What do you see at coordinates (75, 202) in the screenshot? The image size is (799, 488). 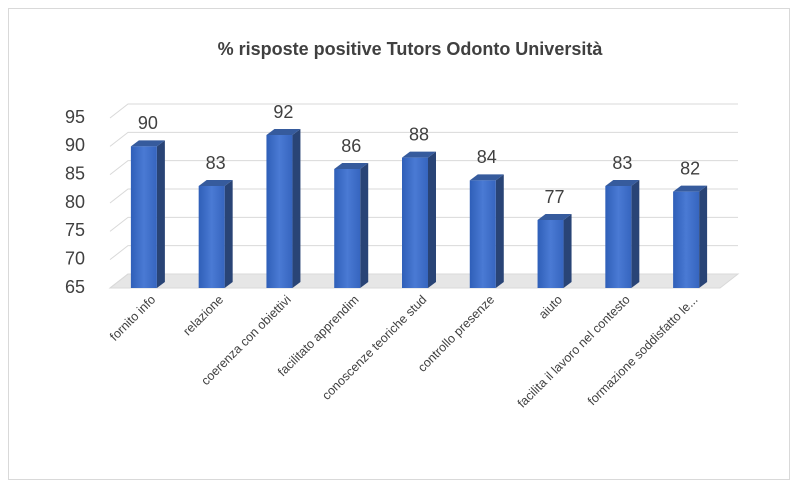 I see `y-tick-label: 80` at bounding box center [75, 202].